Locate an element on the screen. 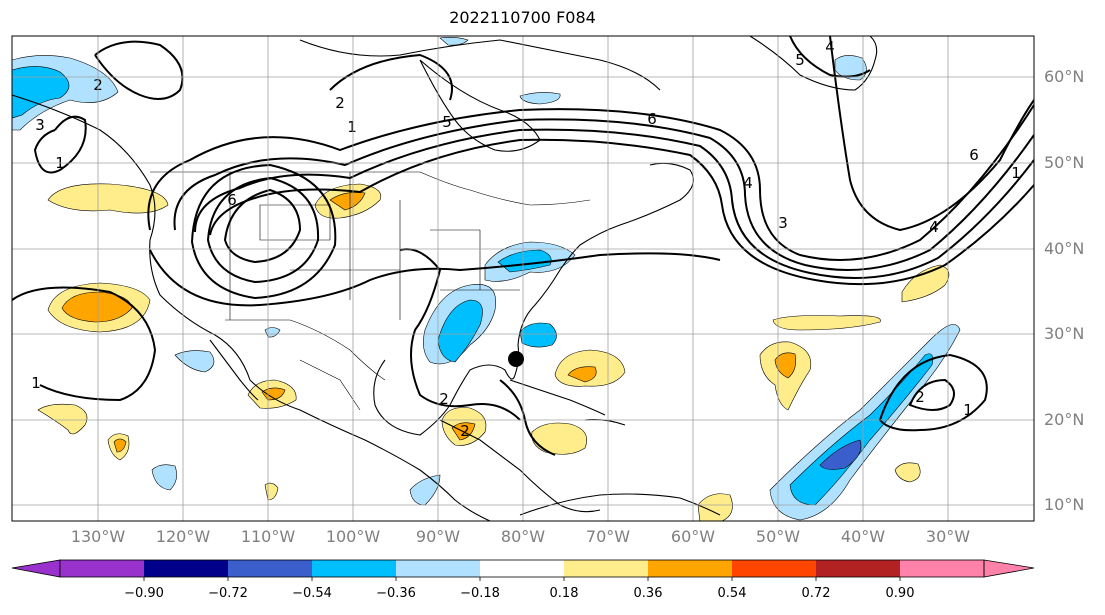 This screenshot has height=615, width=1105. shade-atlantic-neg-small is located at coordinates (538, 335).